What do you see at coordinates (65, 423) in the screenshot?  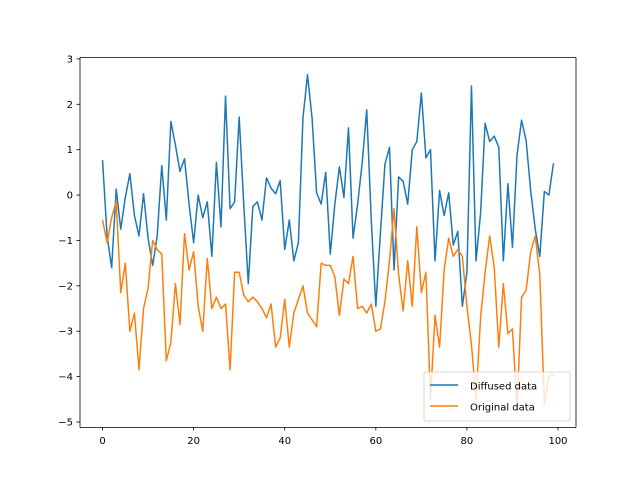 I see `y-tick-label: −5` at bounding box center [65, 423].